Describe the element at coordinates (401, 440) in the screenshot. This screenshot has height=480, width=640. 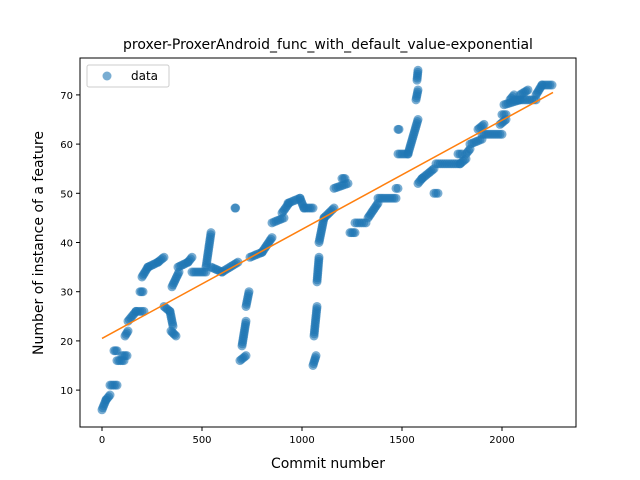
I see `x-tick-label-1500: 1500` at that location.